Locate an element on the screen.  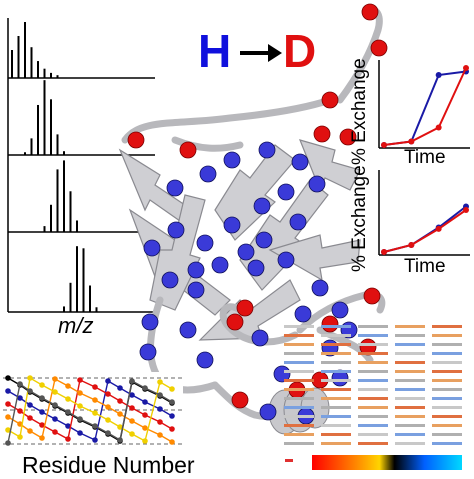
uptake-series-line is located at coordinates (425, 231).